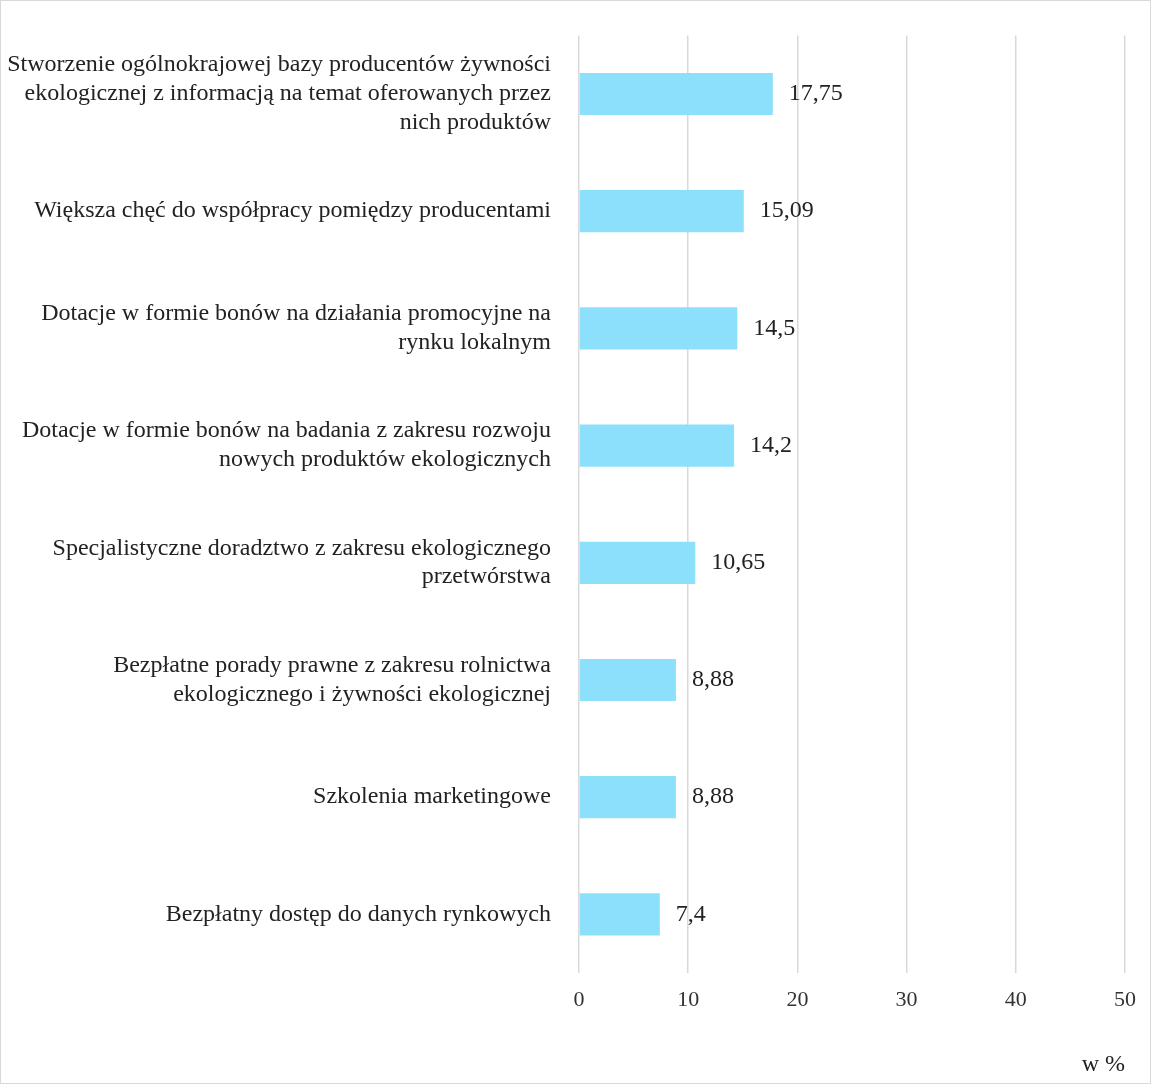  Describe the element at coordinates (906, 998) in the screenshot. I see `x-tick-label: 30` at that location.